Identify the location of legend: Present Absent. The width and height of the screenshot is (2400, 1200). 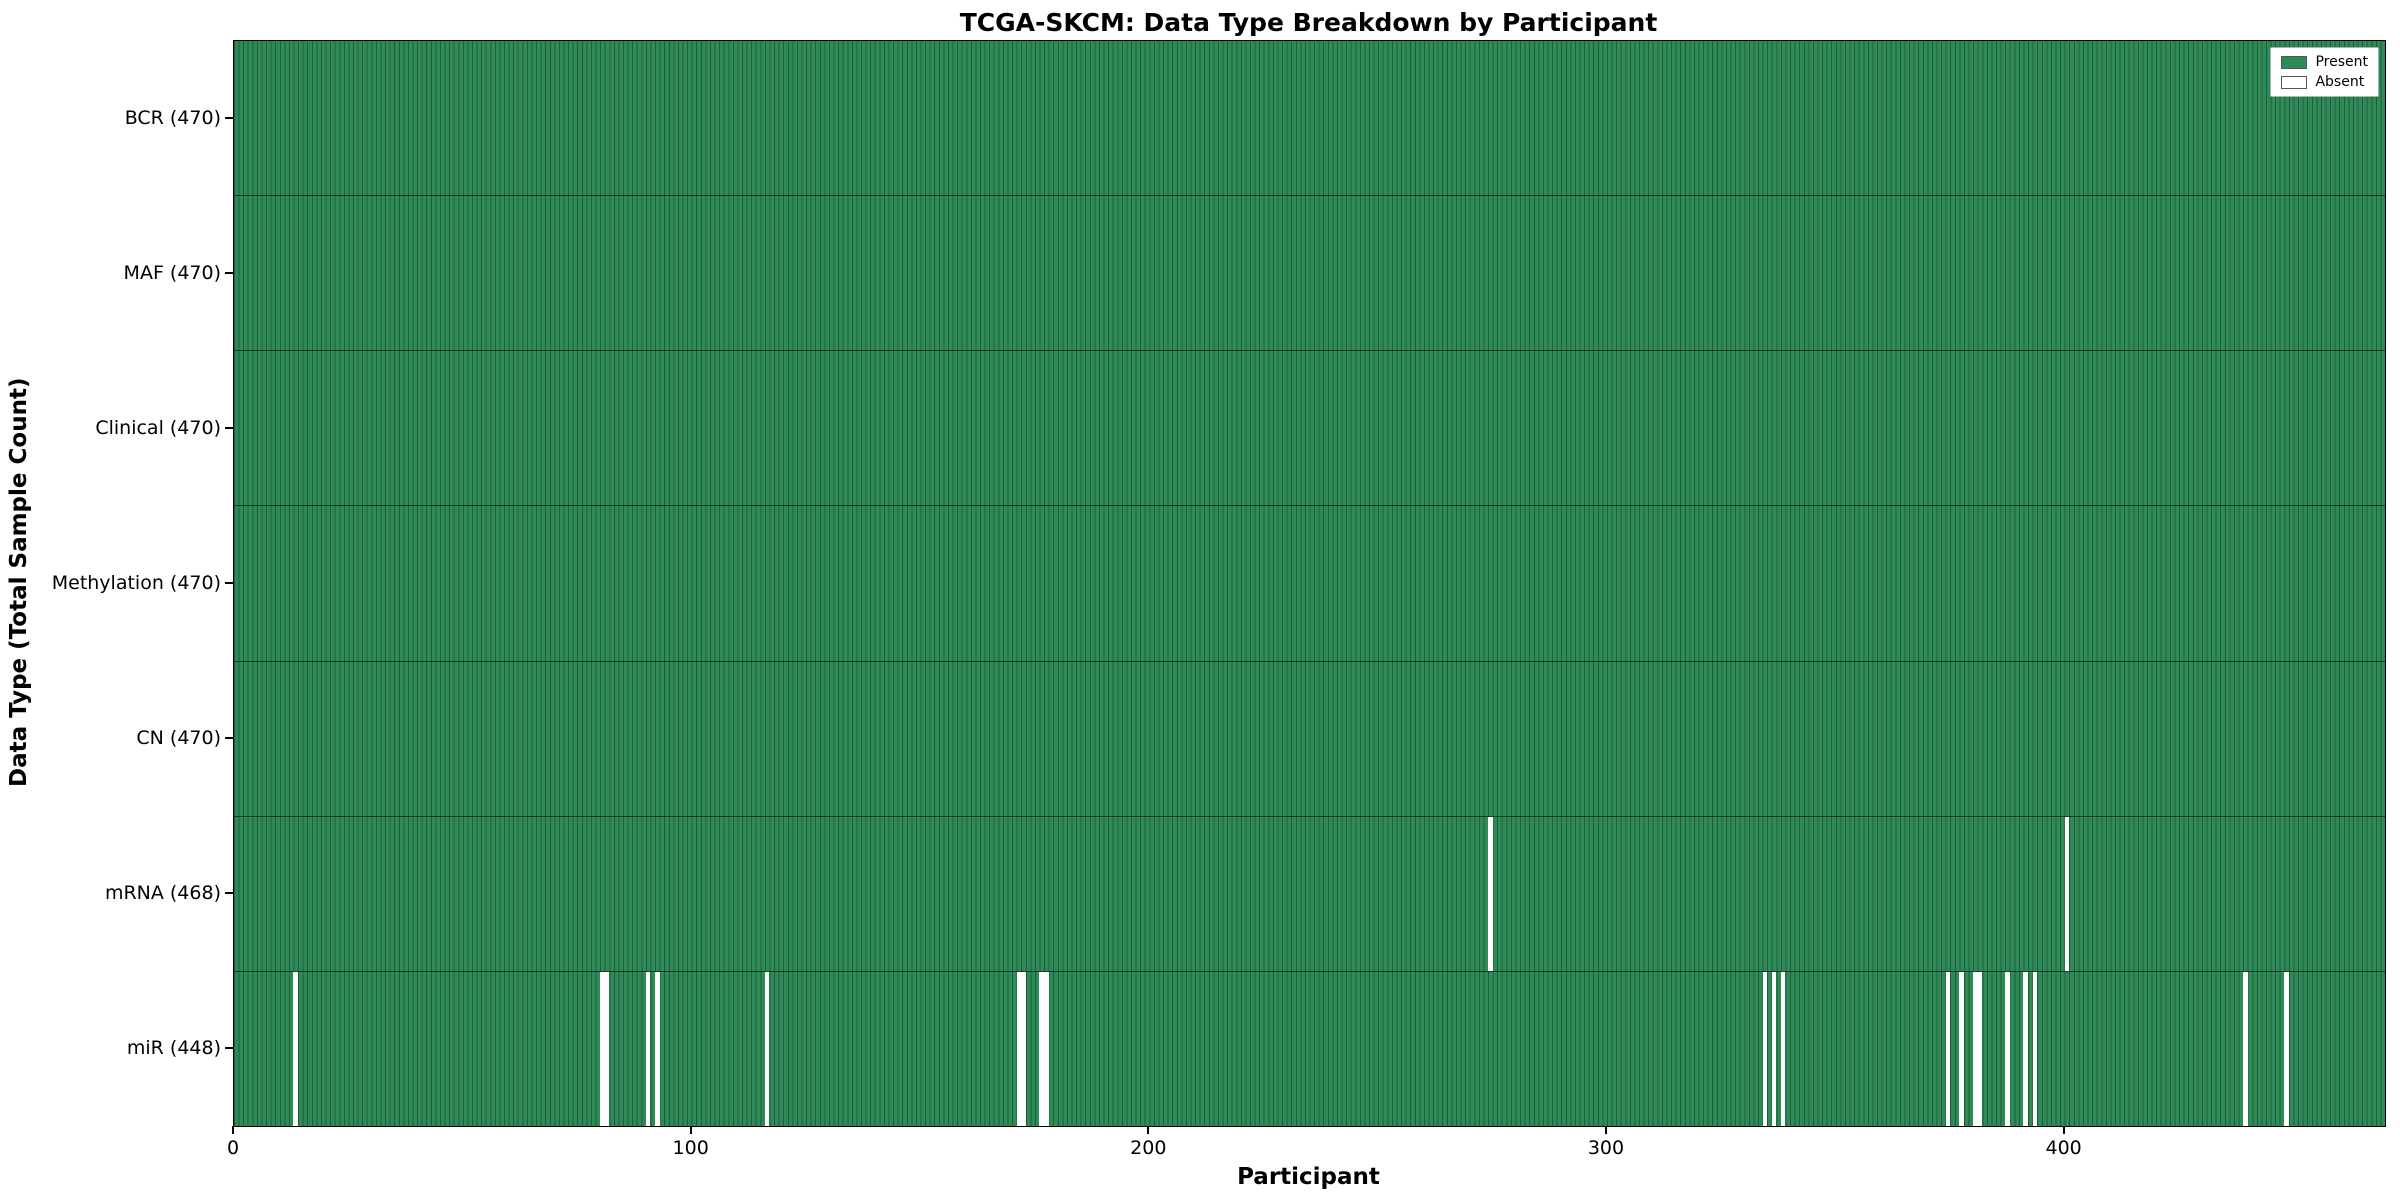
(2324, 72).